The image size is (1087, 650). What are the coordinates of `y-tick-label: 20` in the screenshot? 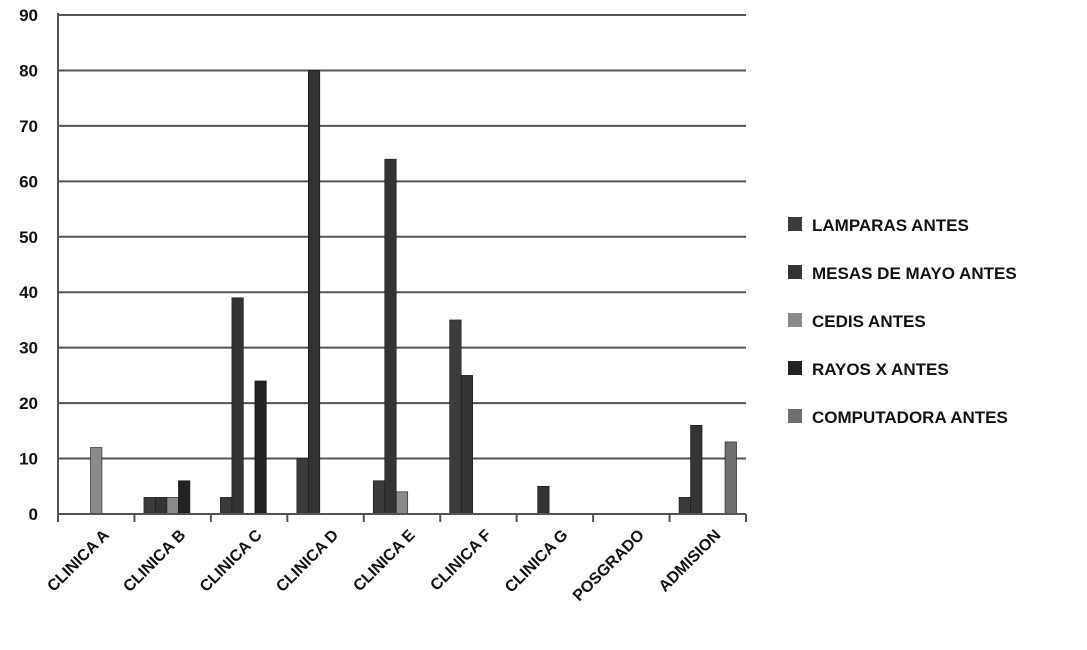 It's located at (28, 403).